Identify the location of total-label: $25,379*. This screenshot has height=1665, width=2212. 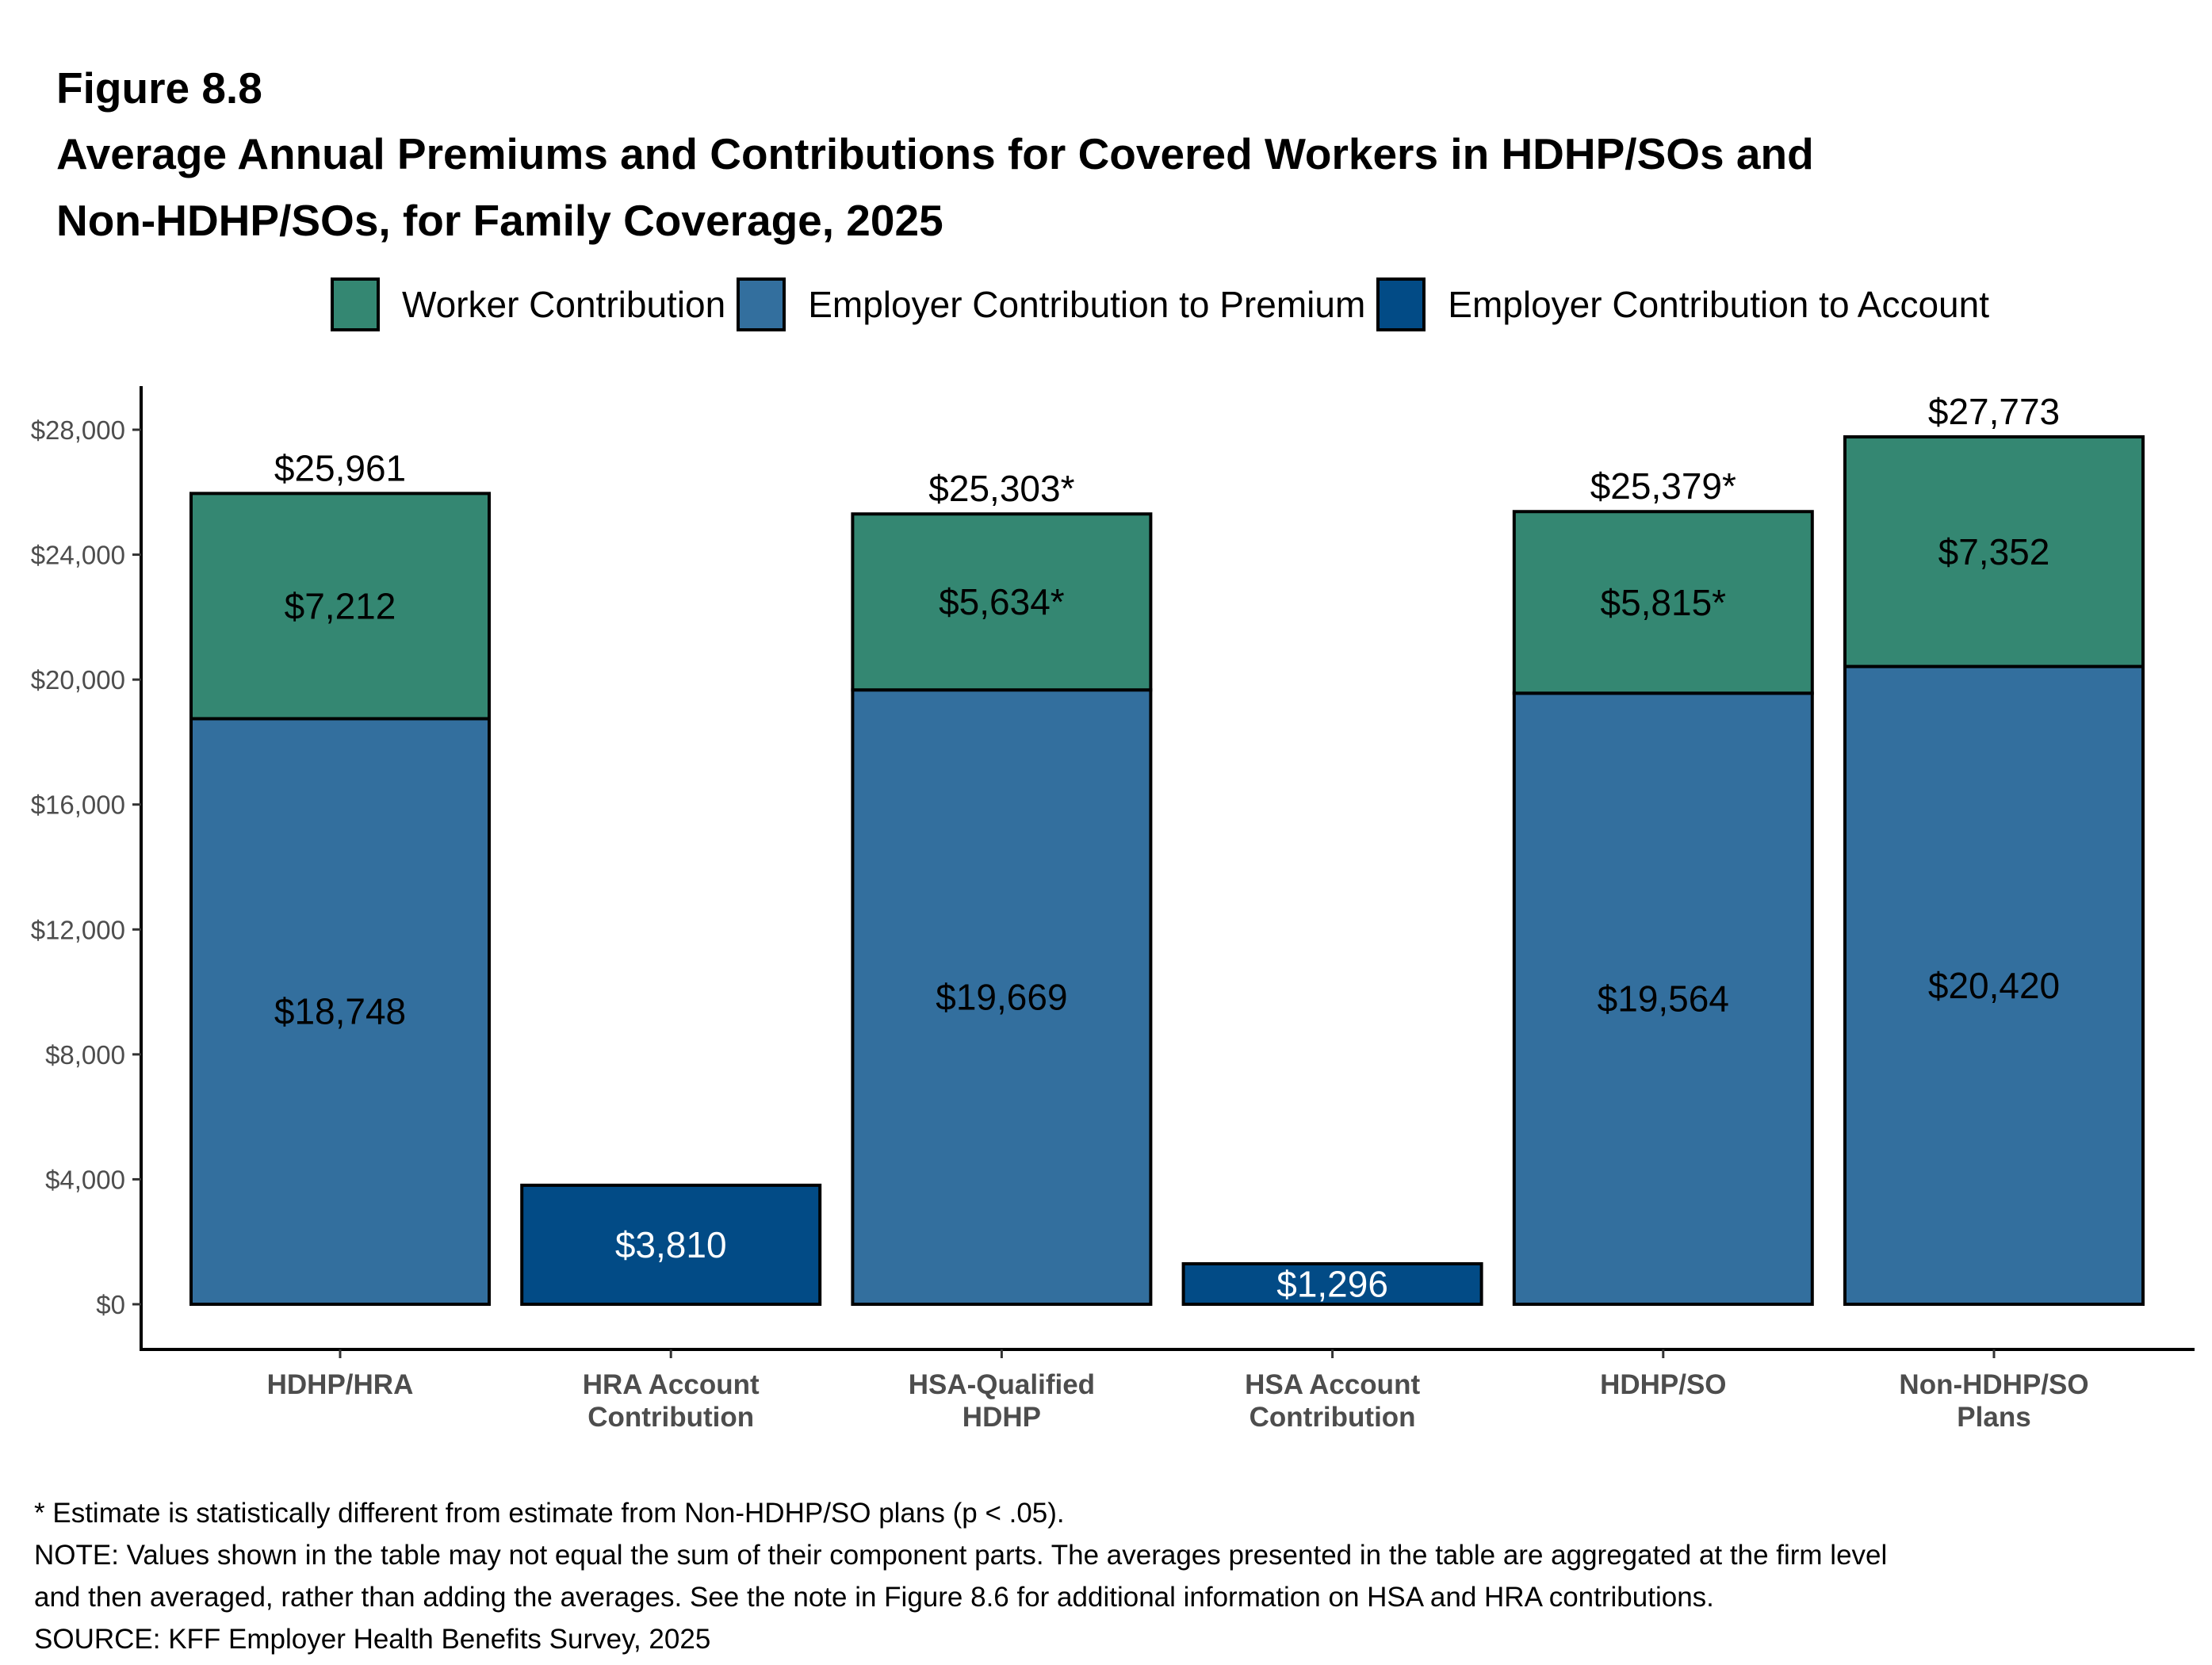
(1663, 486).